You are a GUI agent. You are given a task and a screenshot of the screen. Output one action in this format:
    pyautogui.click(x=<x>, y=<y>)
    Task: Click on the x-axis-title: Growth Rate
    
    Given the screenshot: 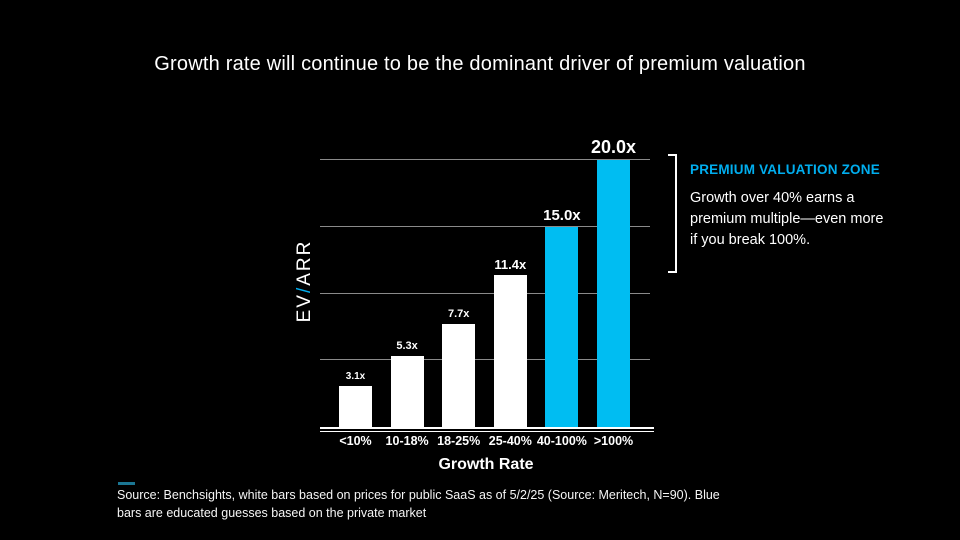 What is the action you would take?
    pyautogui.click(x=486, y=464)
    